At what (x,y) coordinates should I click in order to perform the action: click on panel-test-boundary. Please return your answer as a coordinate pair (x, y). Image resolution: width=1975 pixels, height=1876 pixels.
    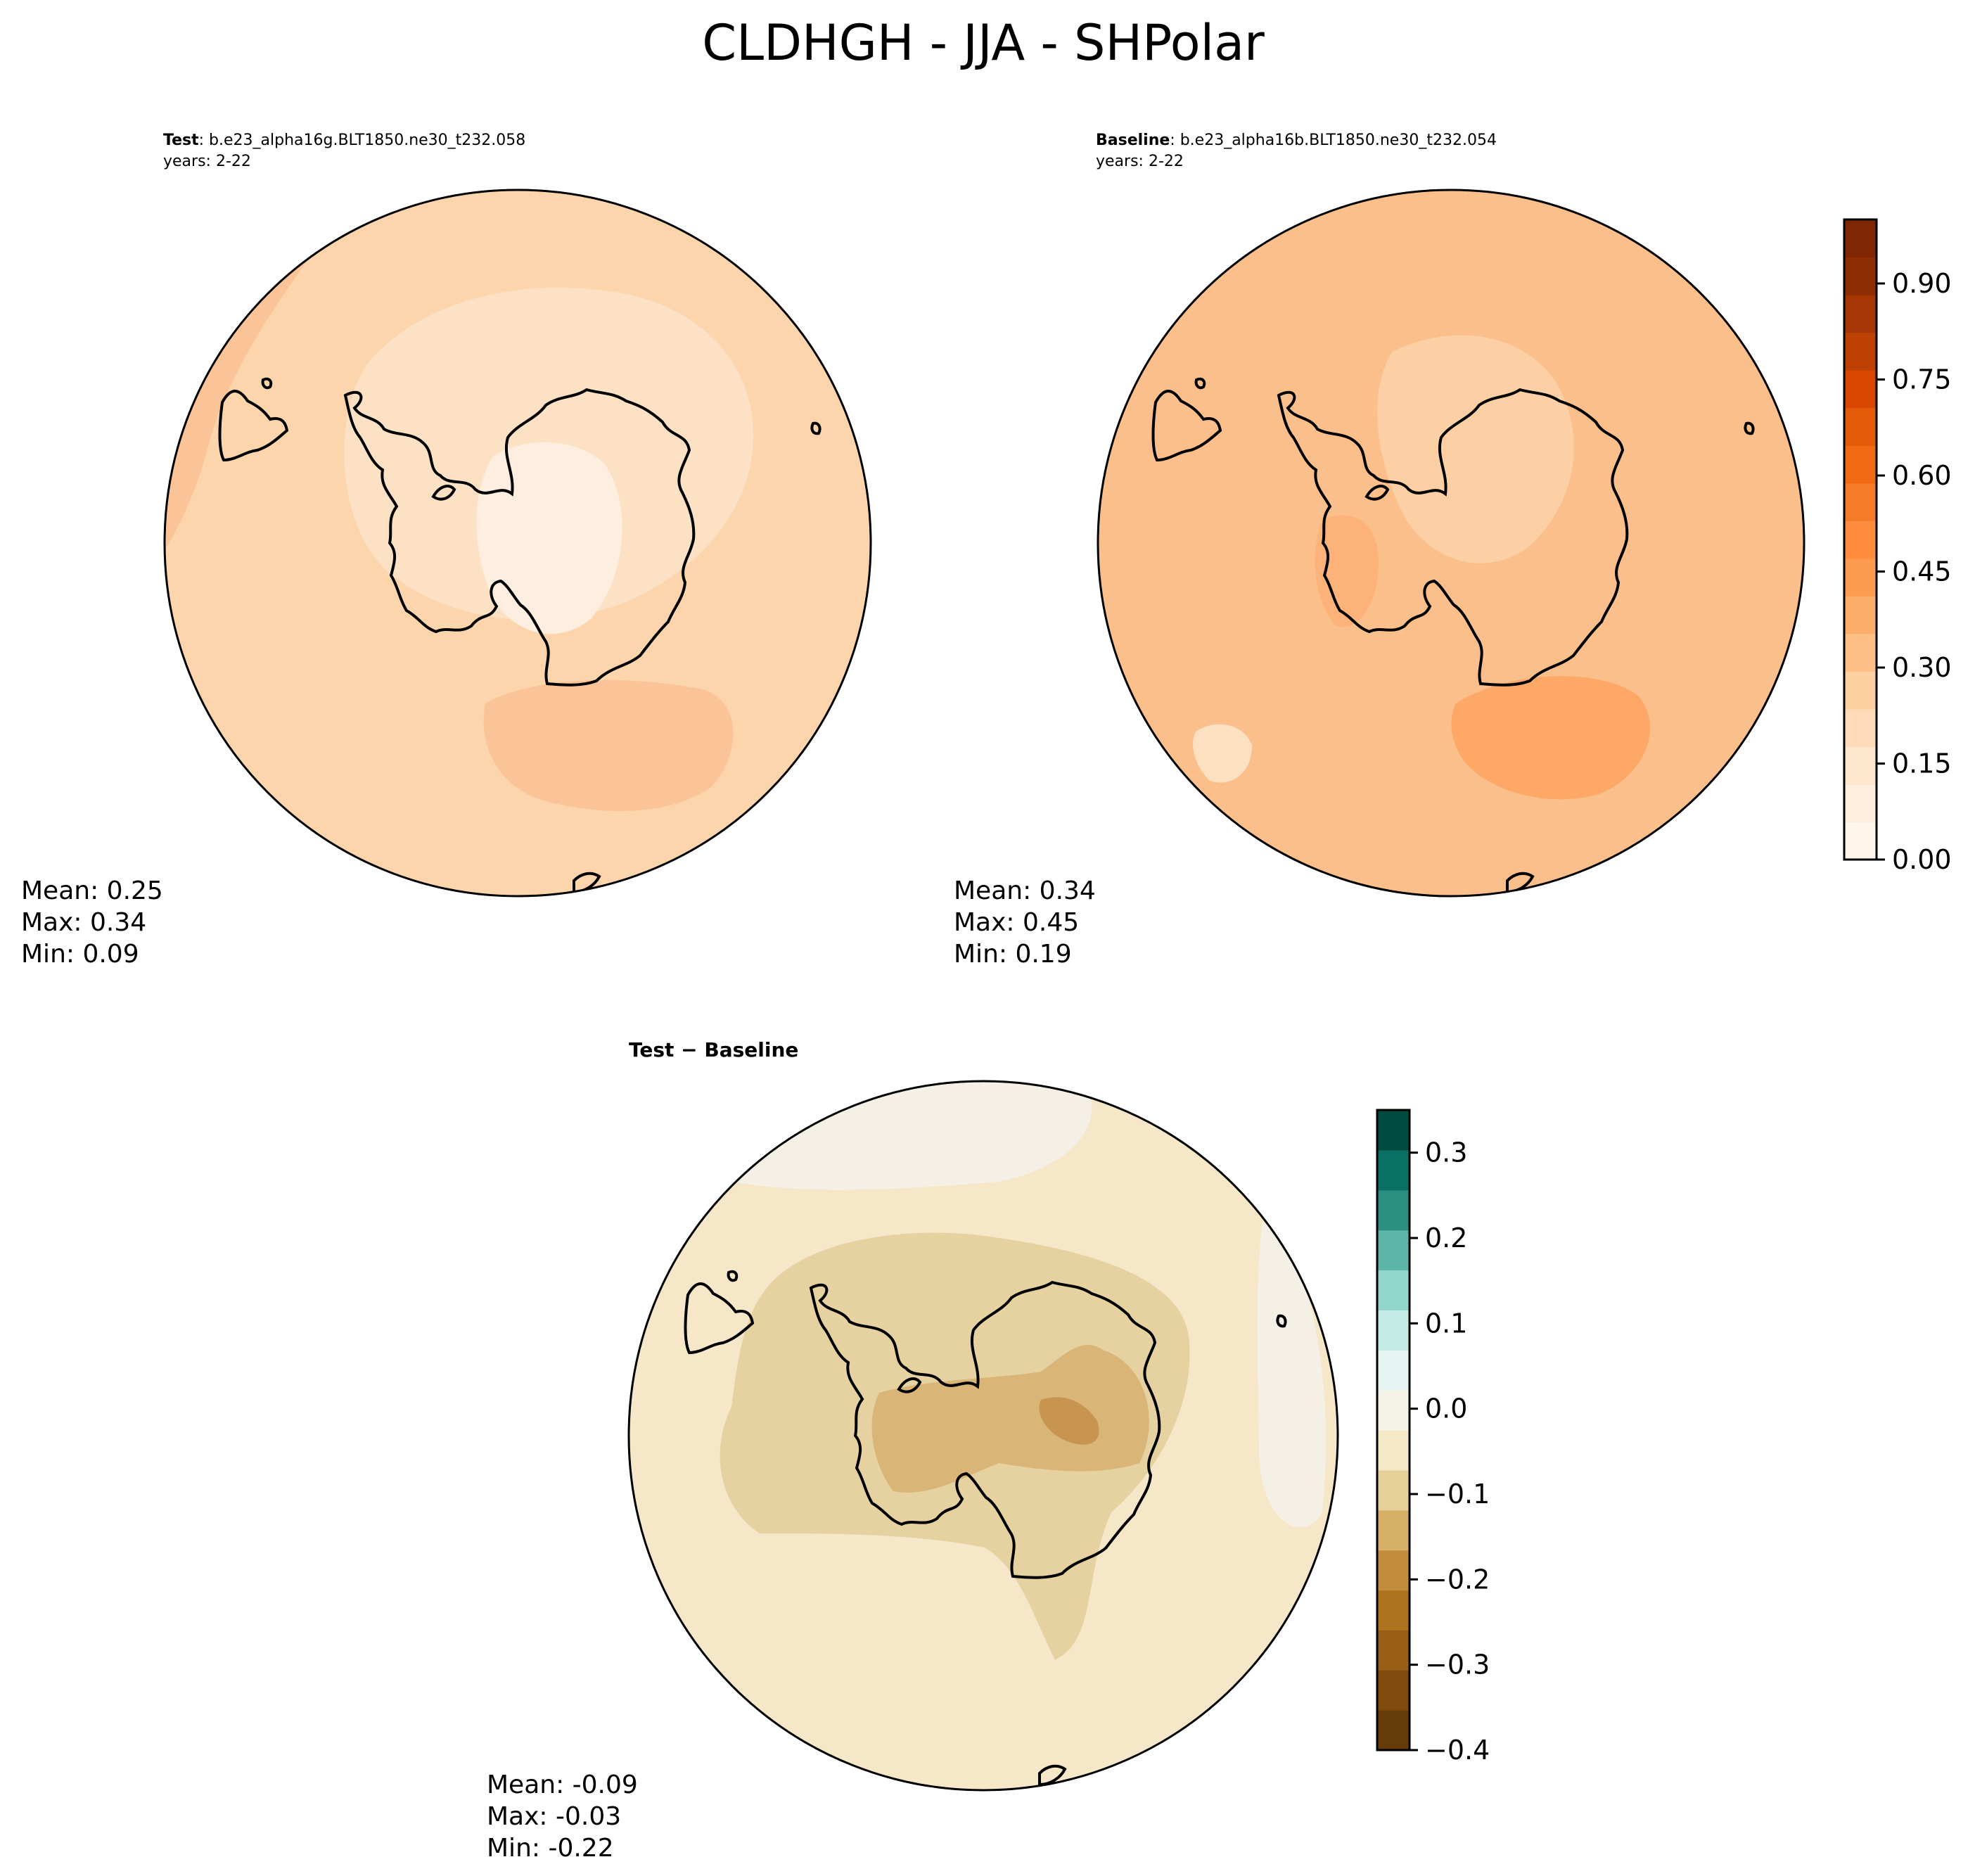
    Looking at the image, I should click on (517, 543).